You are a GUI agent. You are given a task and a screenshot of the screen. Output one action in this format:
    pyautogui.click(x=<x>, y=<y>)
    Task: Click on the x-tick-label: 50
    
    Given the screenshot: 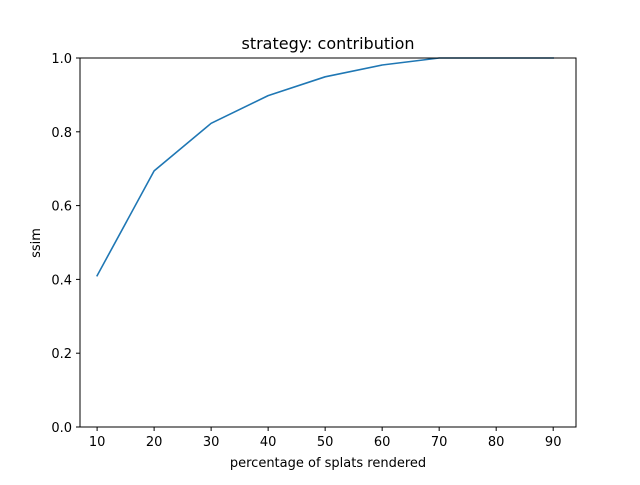 What is the action you would take?
    pyautogui.click(x=325, y=442)
    